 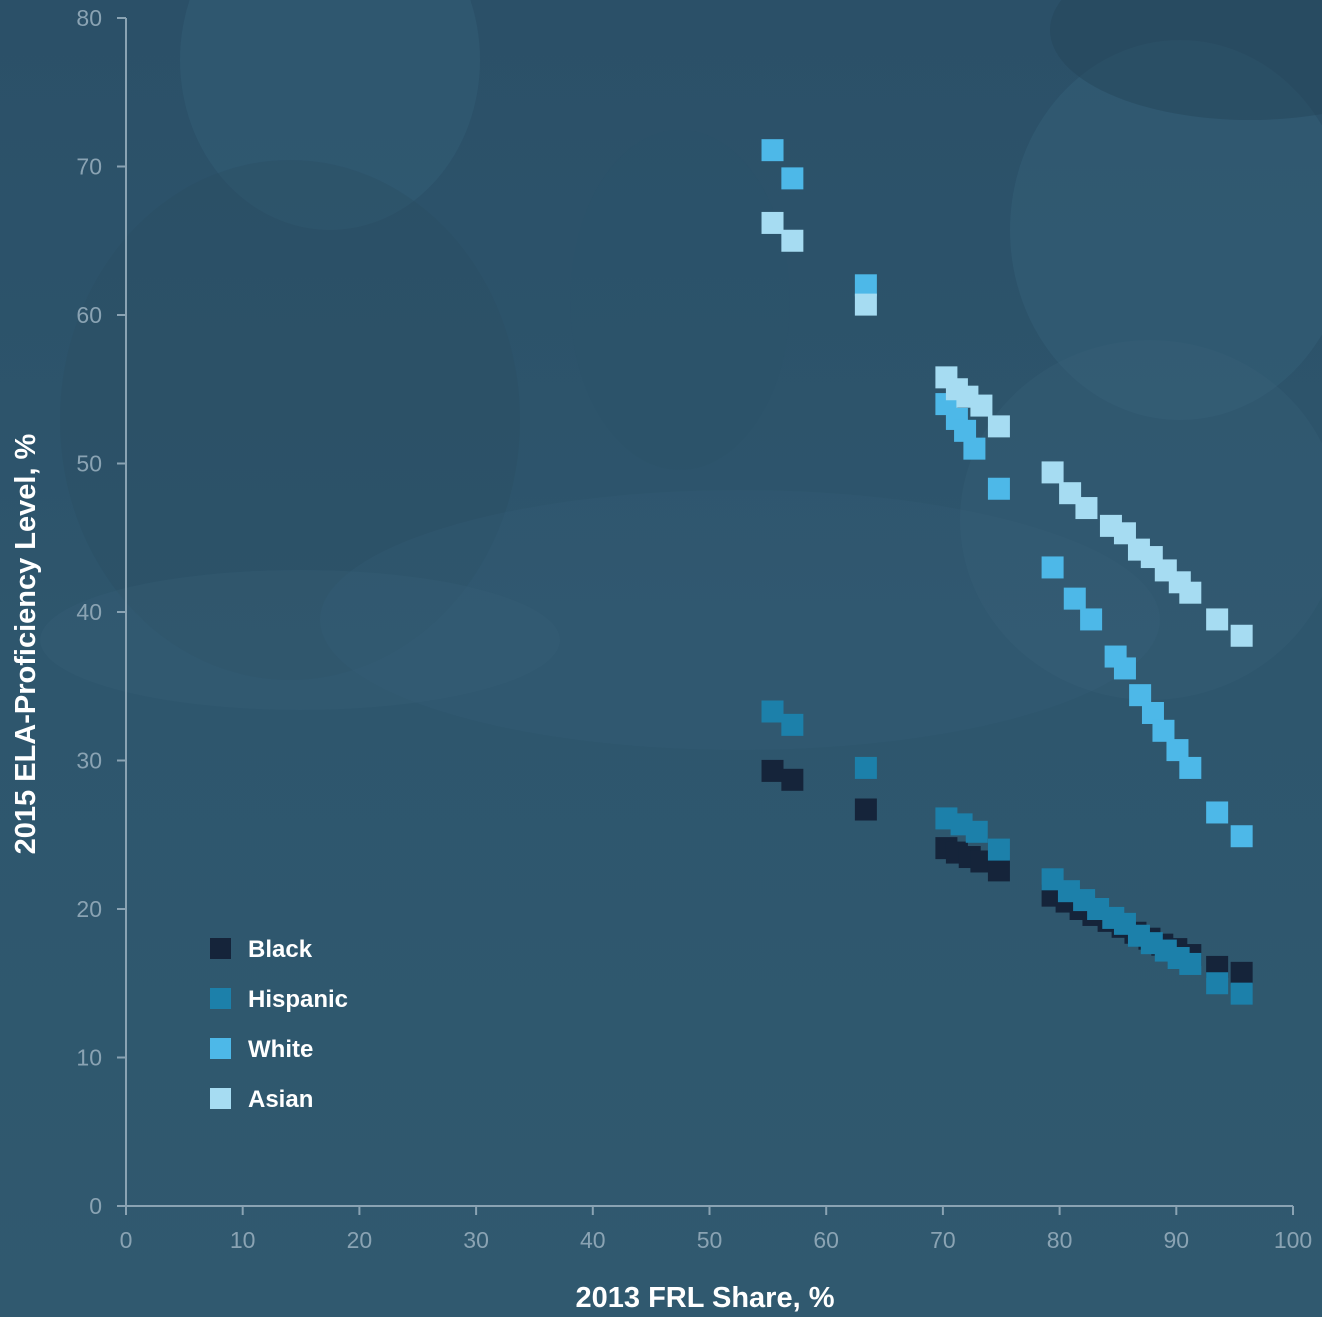 I want to click on x-tick-label: 20, so click(x=360, y=1240).